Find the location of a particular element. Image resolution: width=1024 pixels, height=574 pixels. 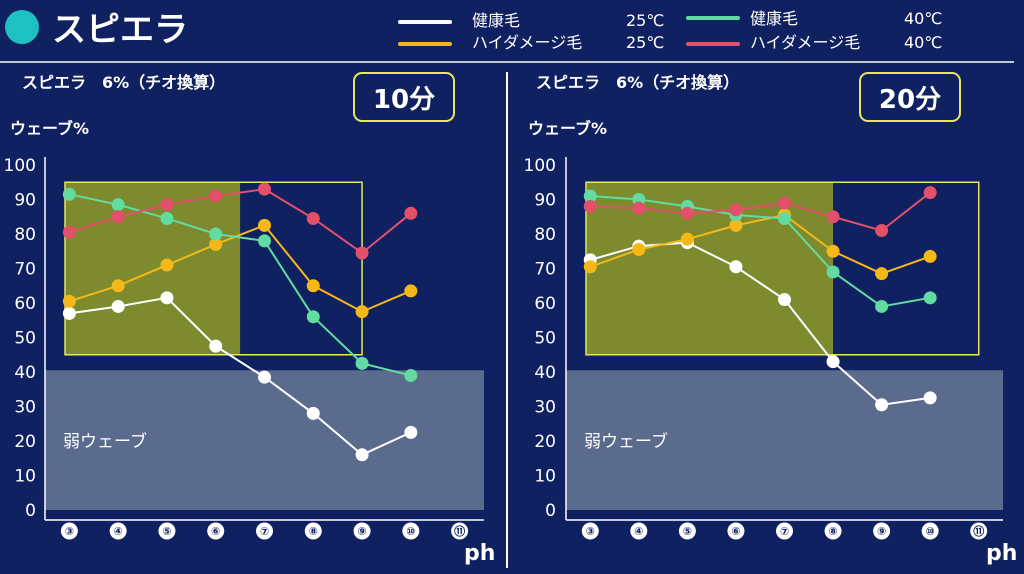

chart-title-box is located at coordinates (910, 97).